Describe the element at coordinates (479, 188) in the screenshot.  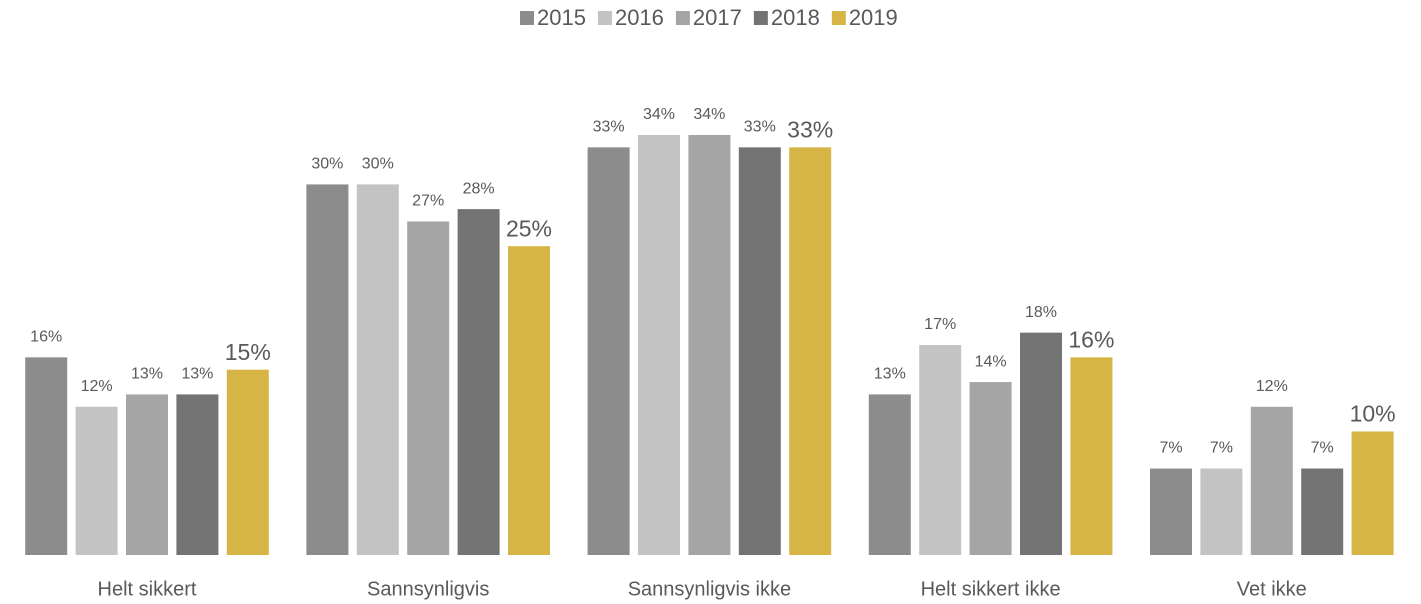
I see `data-label: 28%` at that location.